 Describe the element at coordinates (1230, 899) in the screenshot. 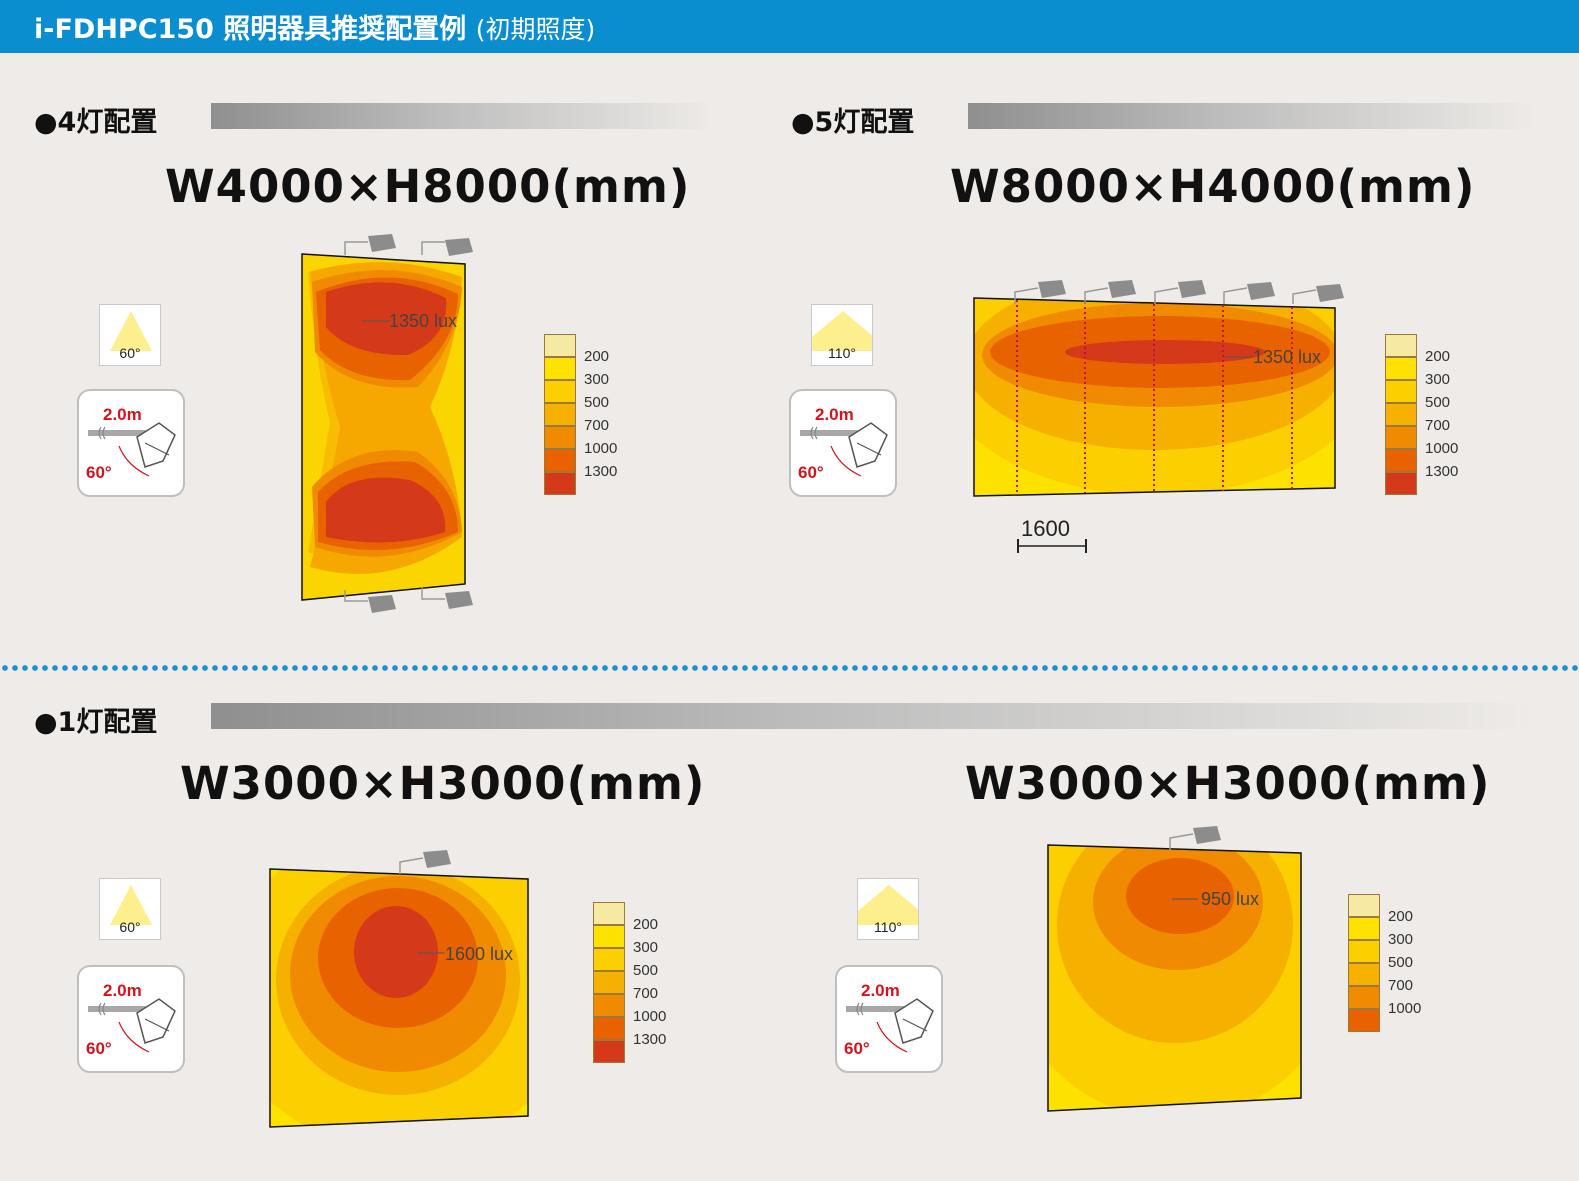

I see `peak-lux-label-1b: 950 lux` at that location.